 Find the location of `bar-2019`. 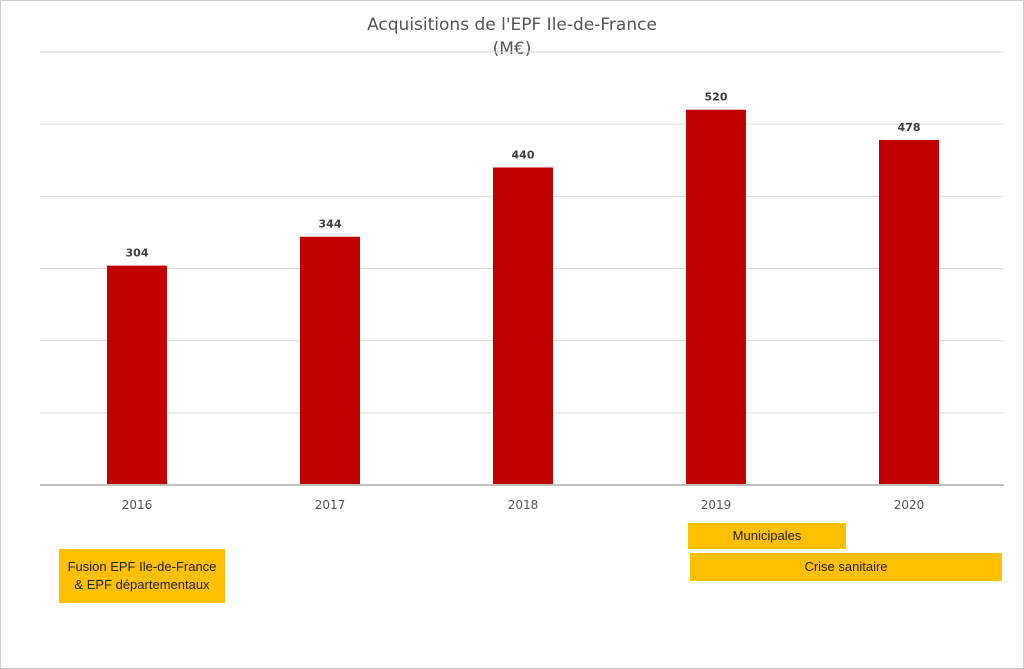

bar-2019 is located at coordinates (716, 297).